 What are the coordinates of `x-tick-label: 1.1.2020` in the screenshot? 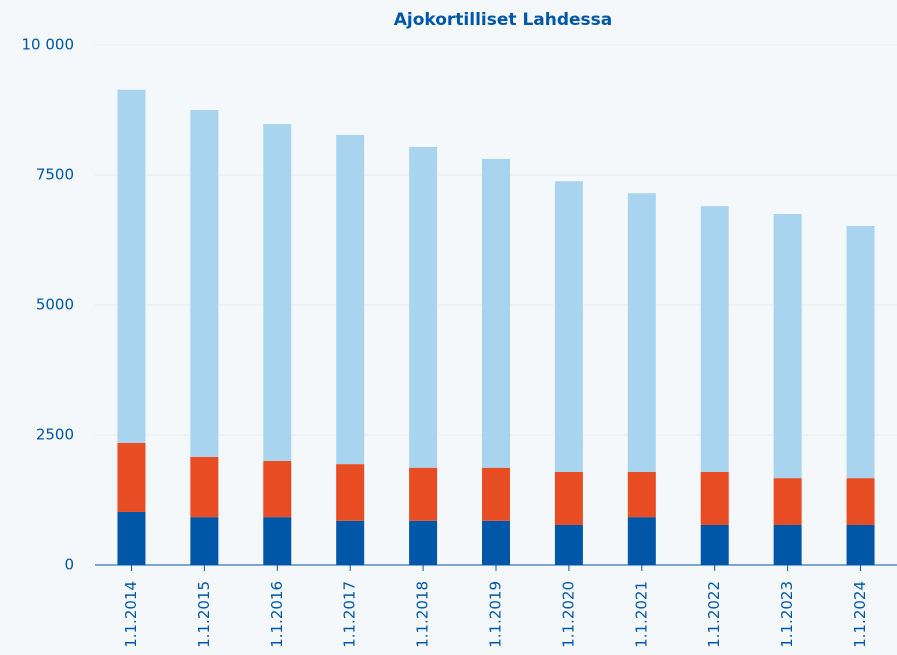 It's located at (568, 614).